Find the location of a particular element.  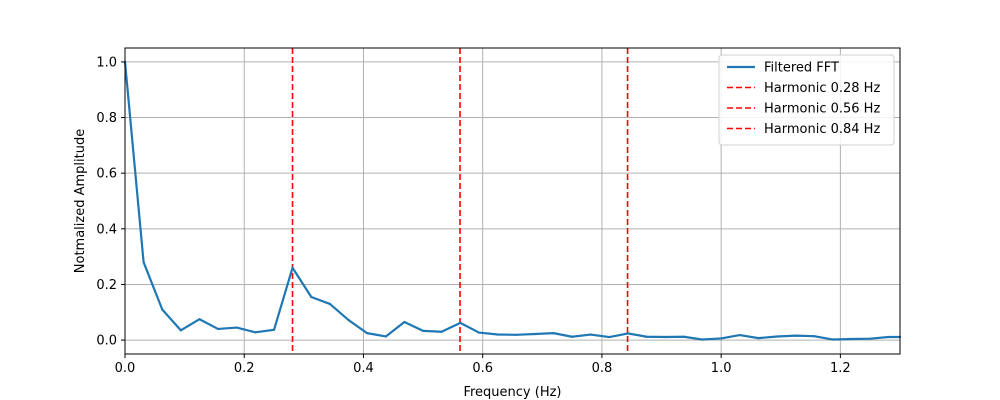

legend-box is located at coordinates (806, 100).